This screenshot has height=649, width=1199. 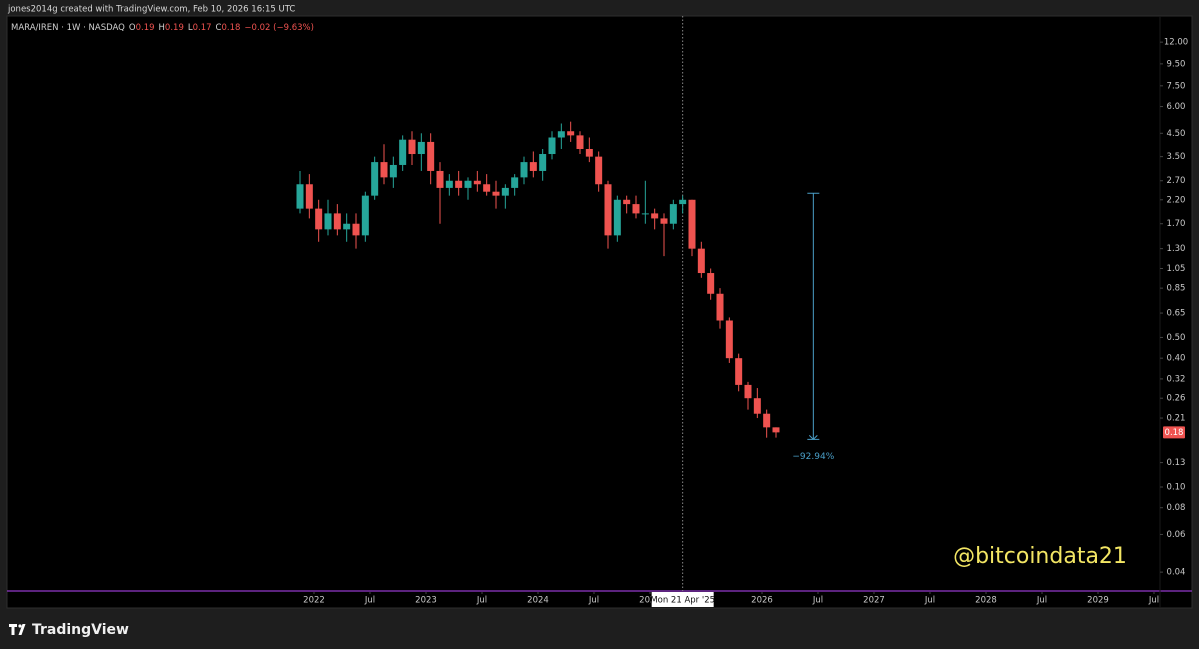 What do you see at coordinates (1098, 601) in the screenshot?
I see `x-tick-label: 2029` at bounding box center [1098, 601].